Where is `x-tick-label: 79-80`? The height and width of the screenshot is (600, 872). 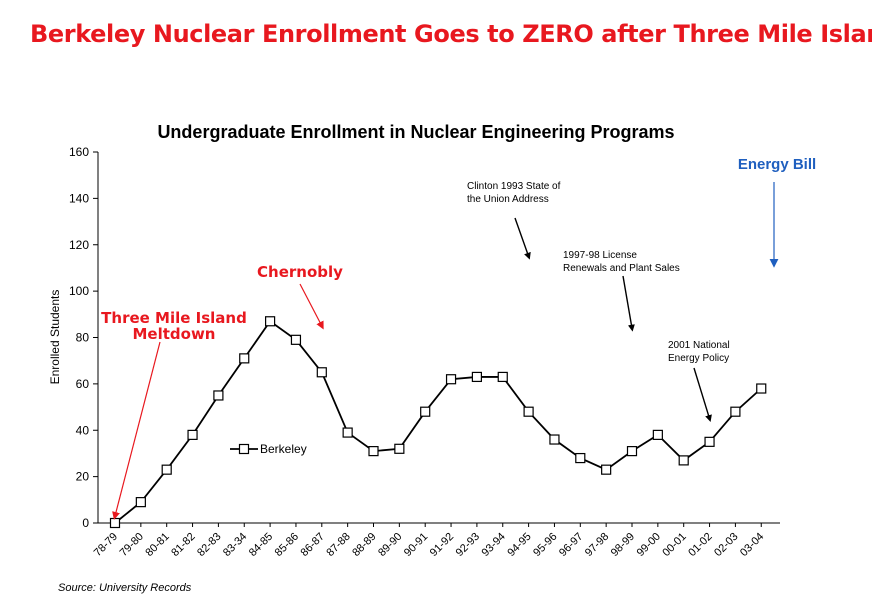 x-tick-label: 79-80 is located at coordinates (132, 545).